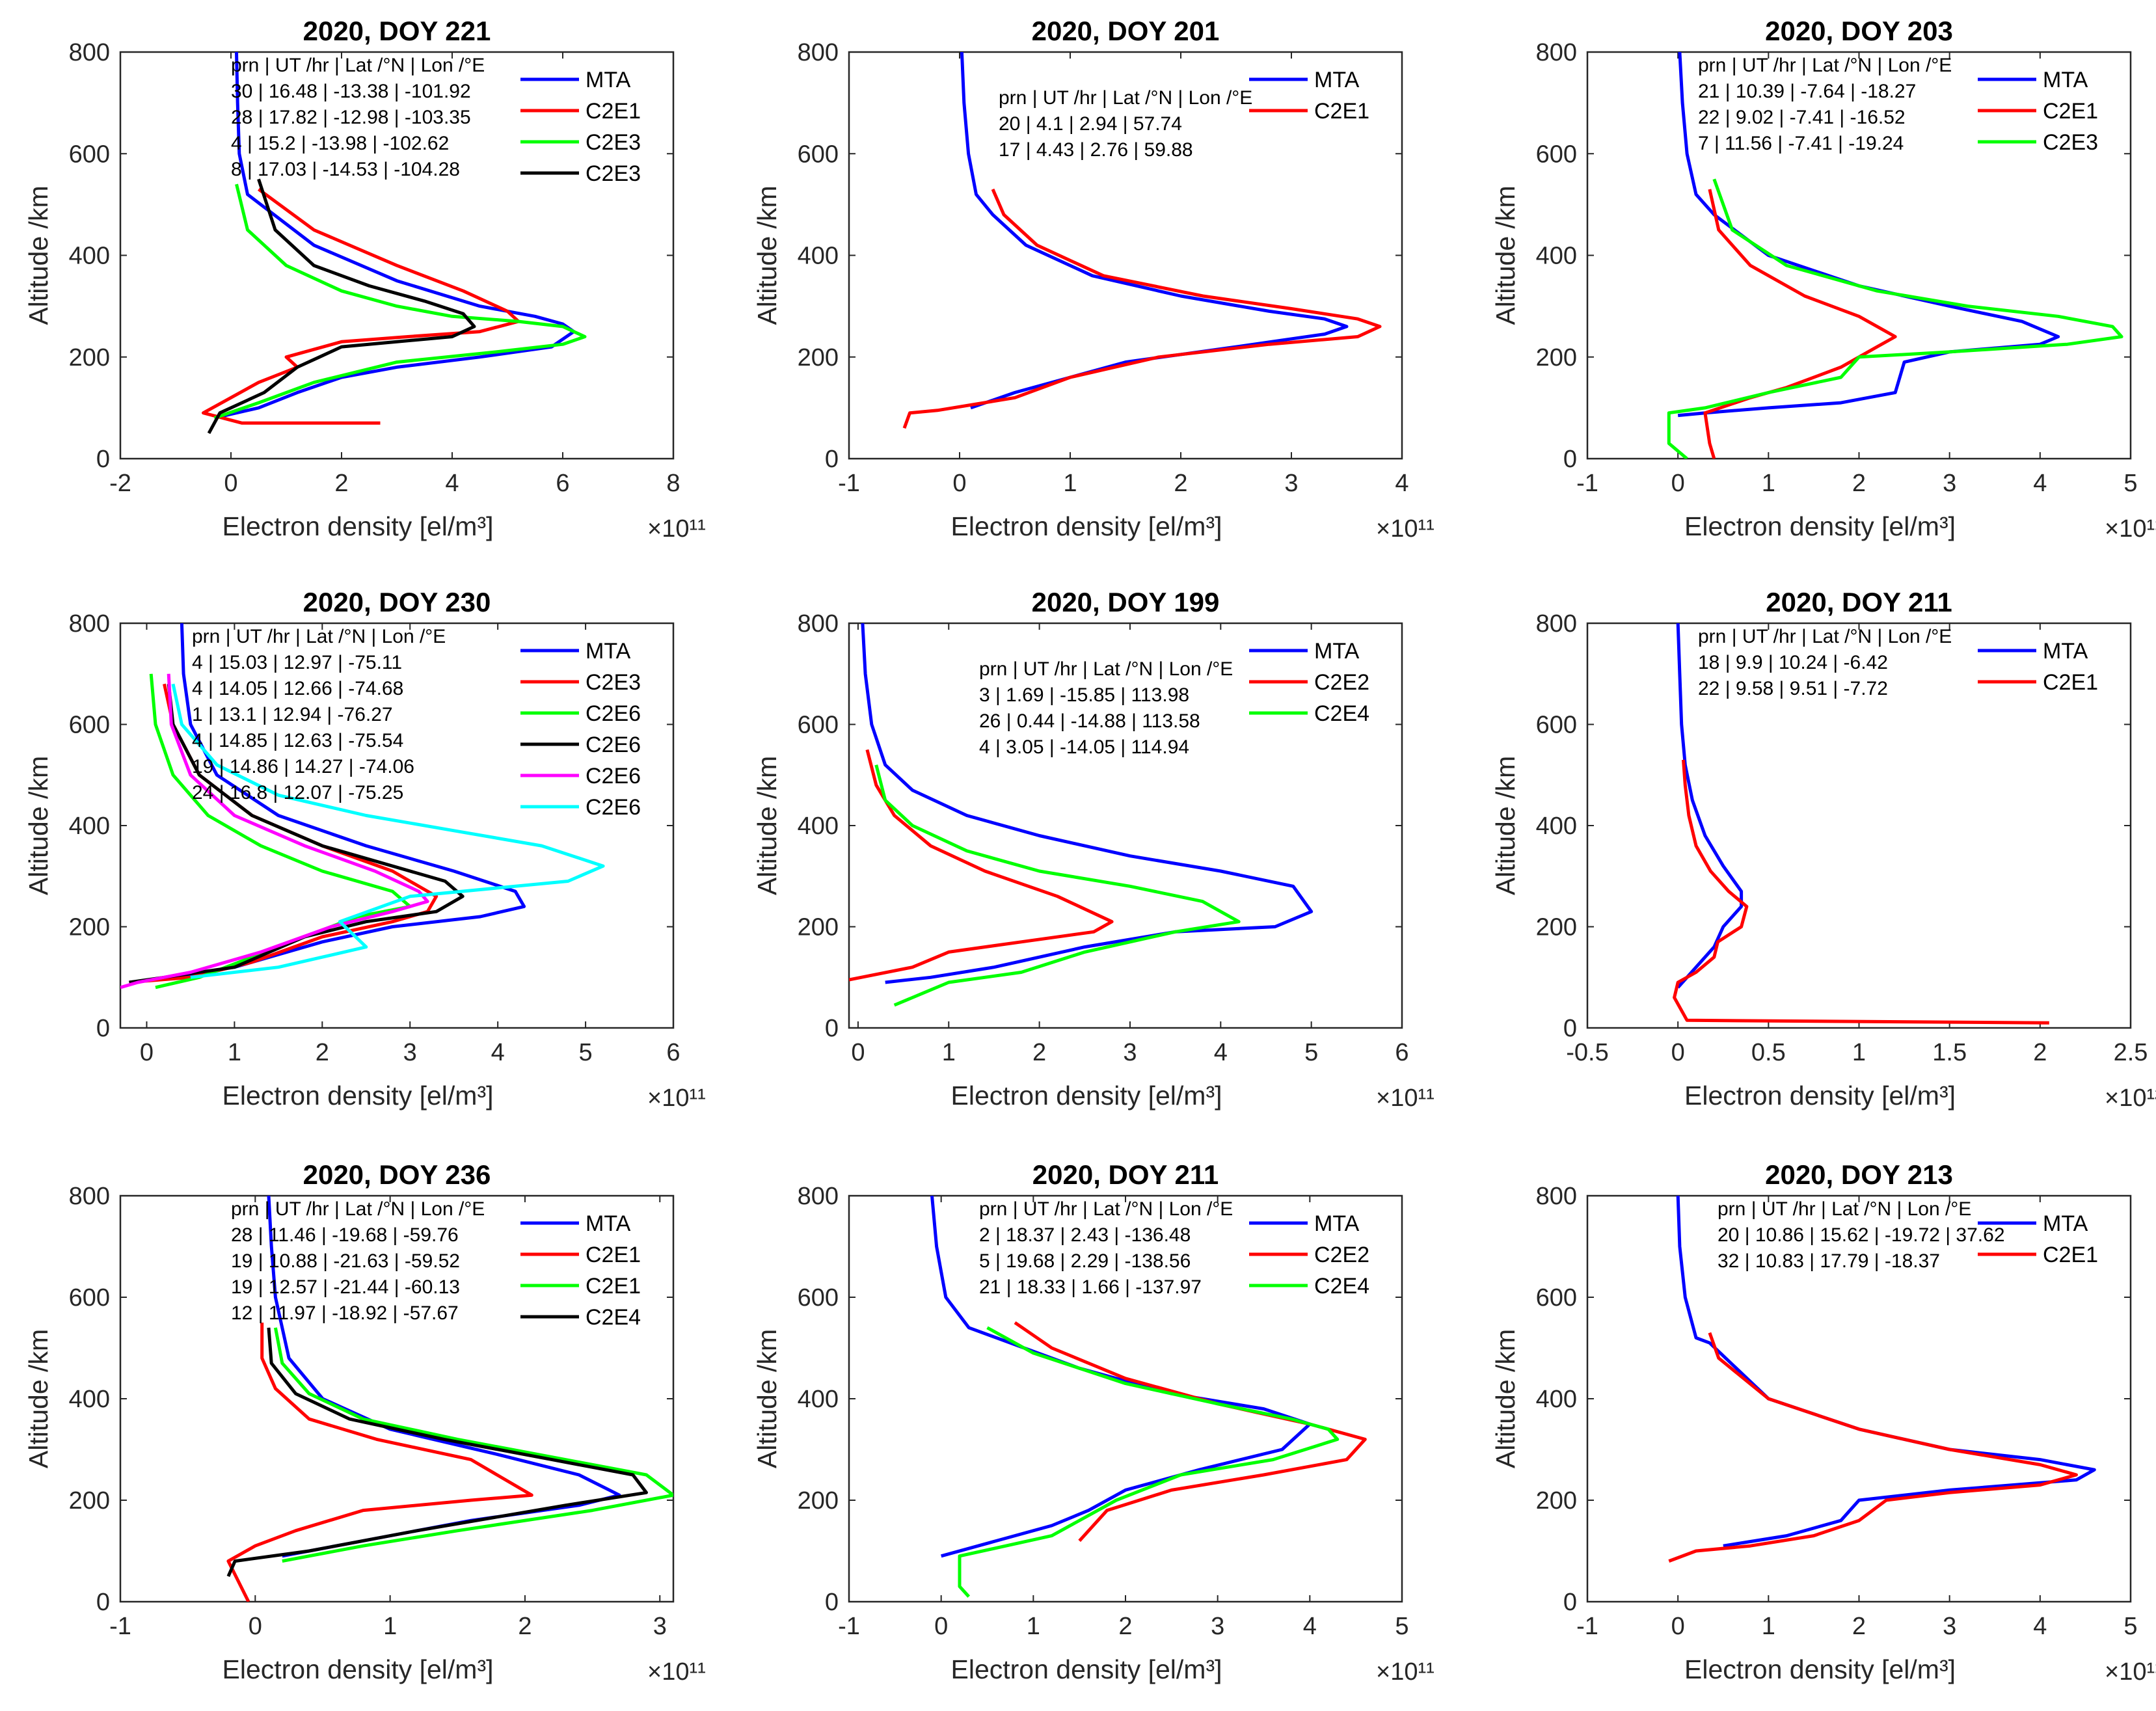  Describe the element at coordinates (613, 776) in the screenshot. I see `legend-label: C2E6` at that location.